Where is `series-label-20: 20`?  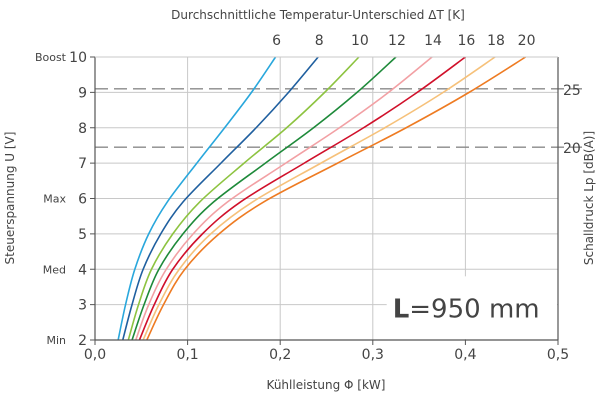 series-label-20: 20 is located at coordinates (527, 41).